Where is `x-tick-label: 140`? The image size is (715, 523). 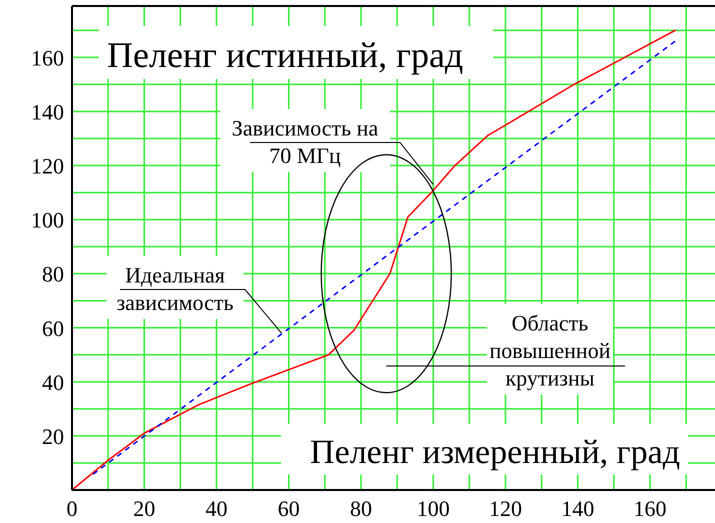 x-tick-label: 140 is located at coordinates (577, 508).